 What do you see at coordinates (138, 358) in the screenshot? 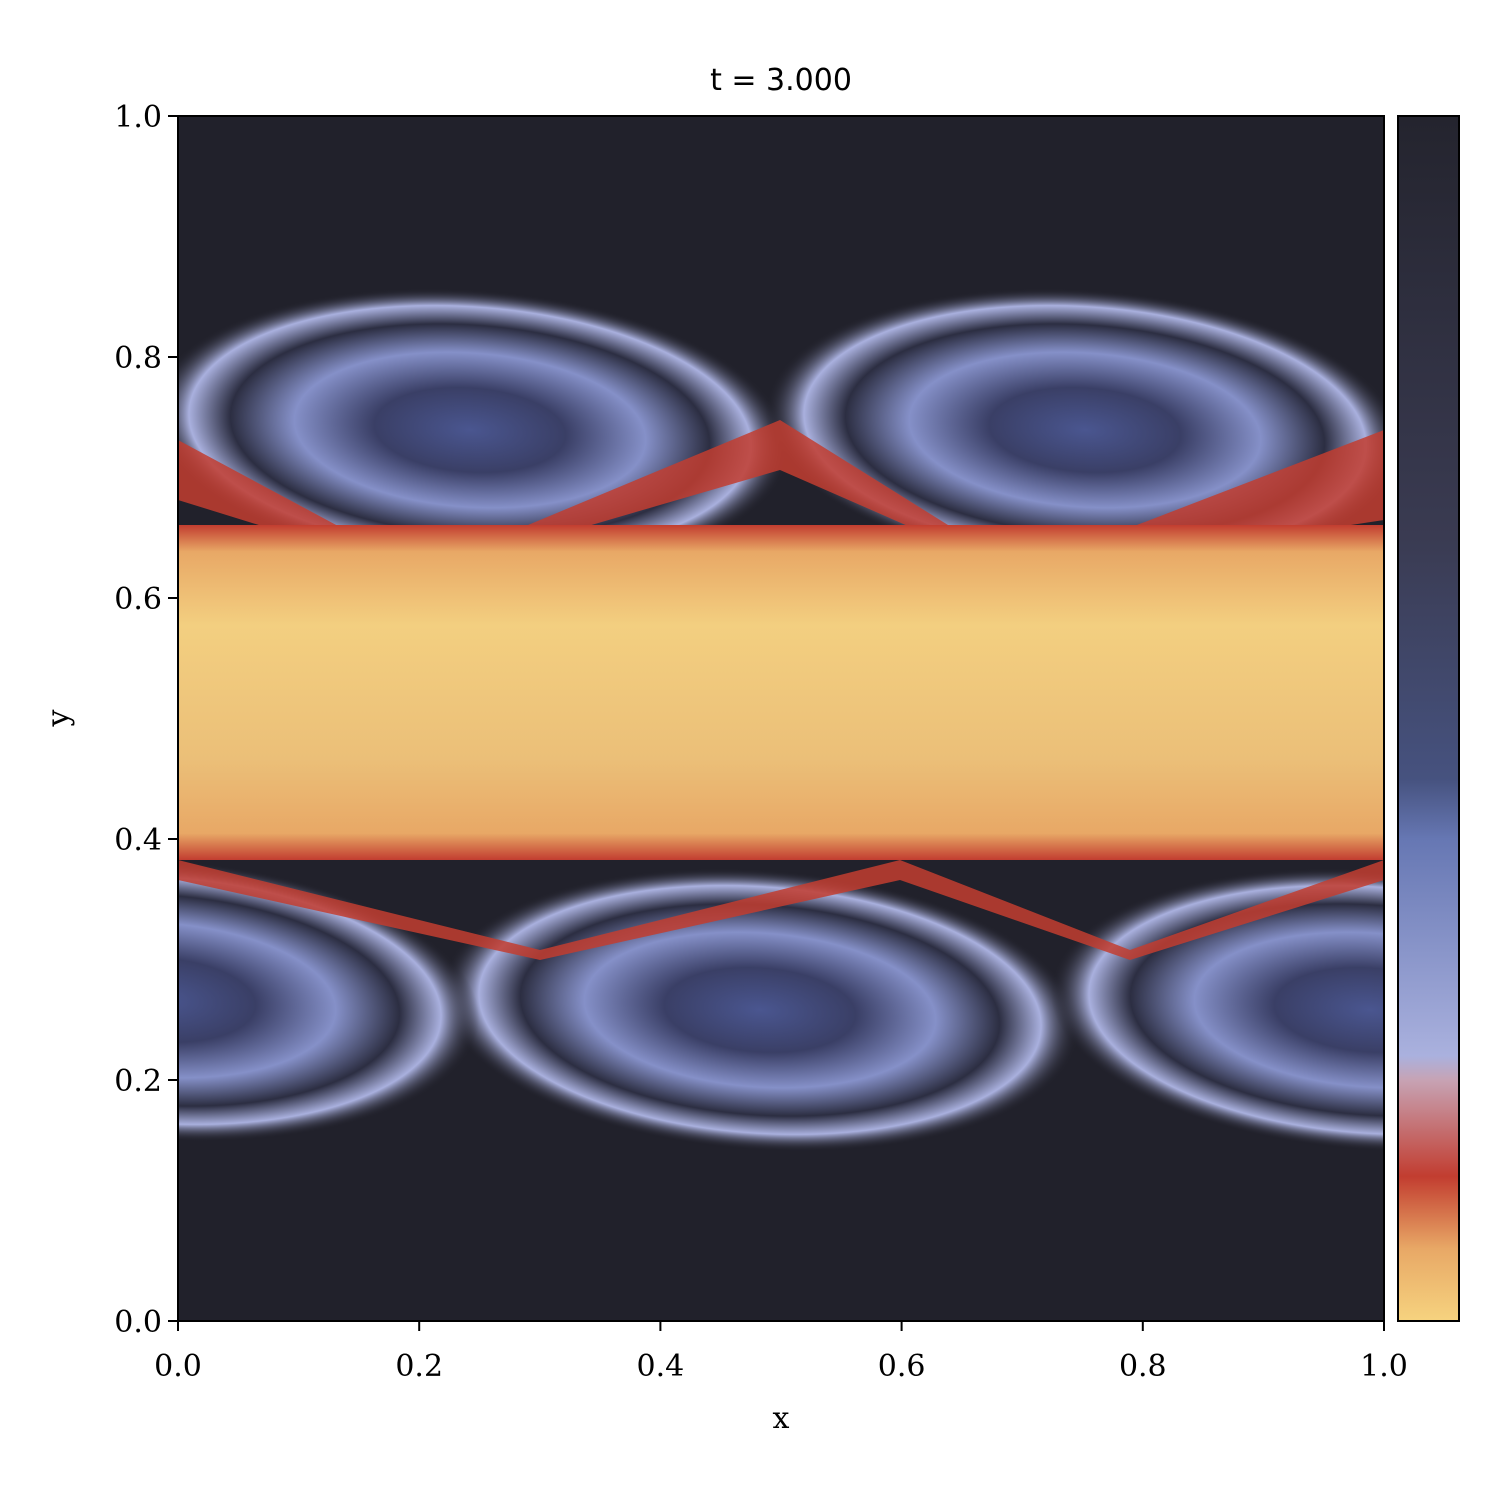
I see `y-tick-label: 0.8` at bounding box center [138, 358].